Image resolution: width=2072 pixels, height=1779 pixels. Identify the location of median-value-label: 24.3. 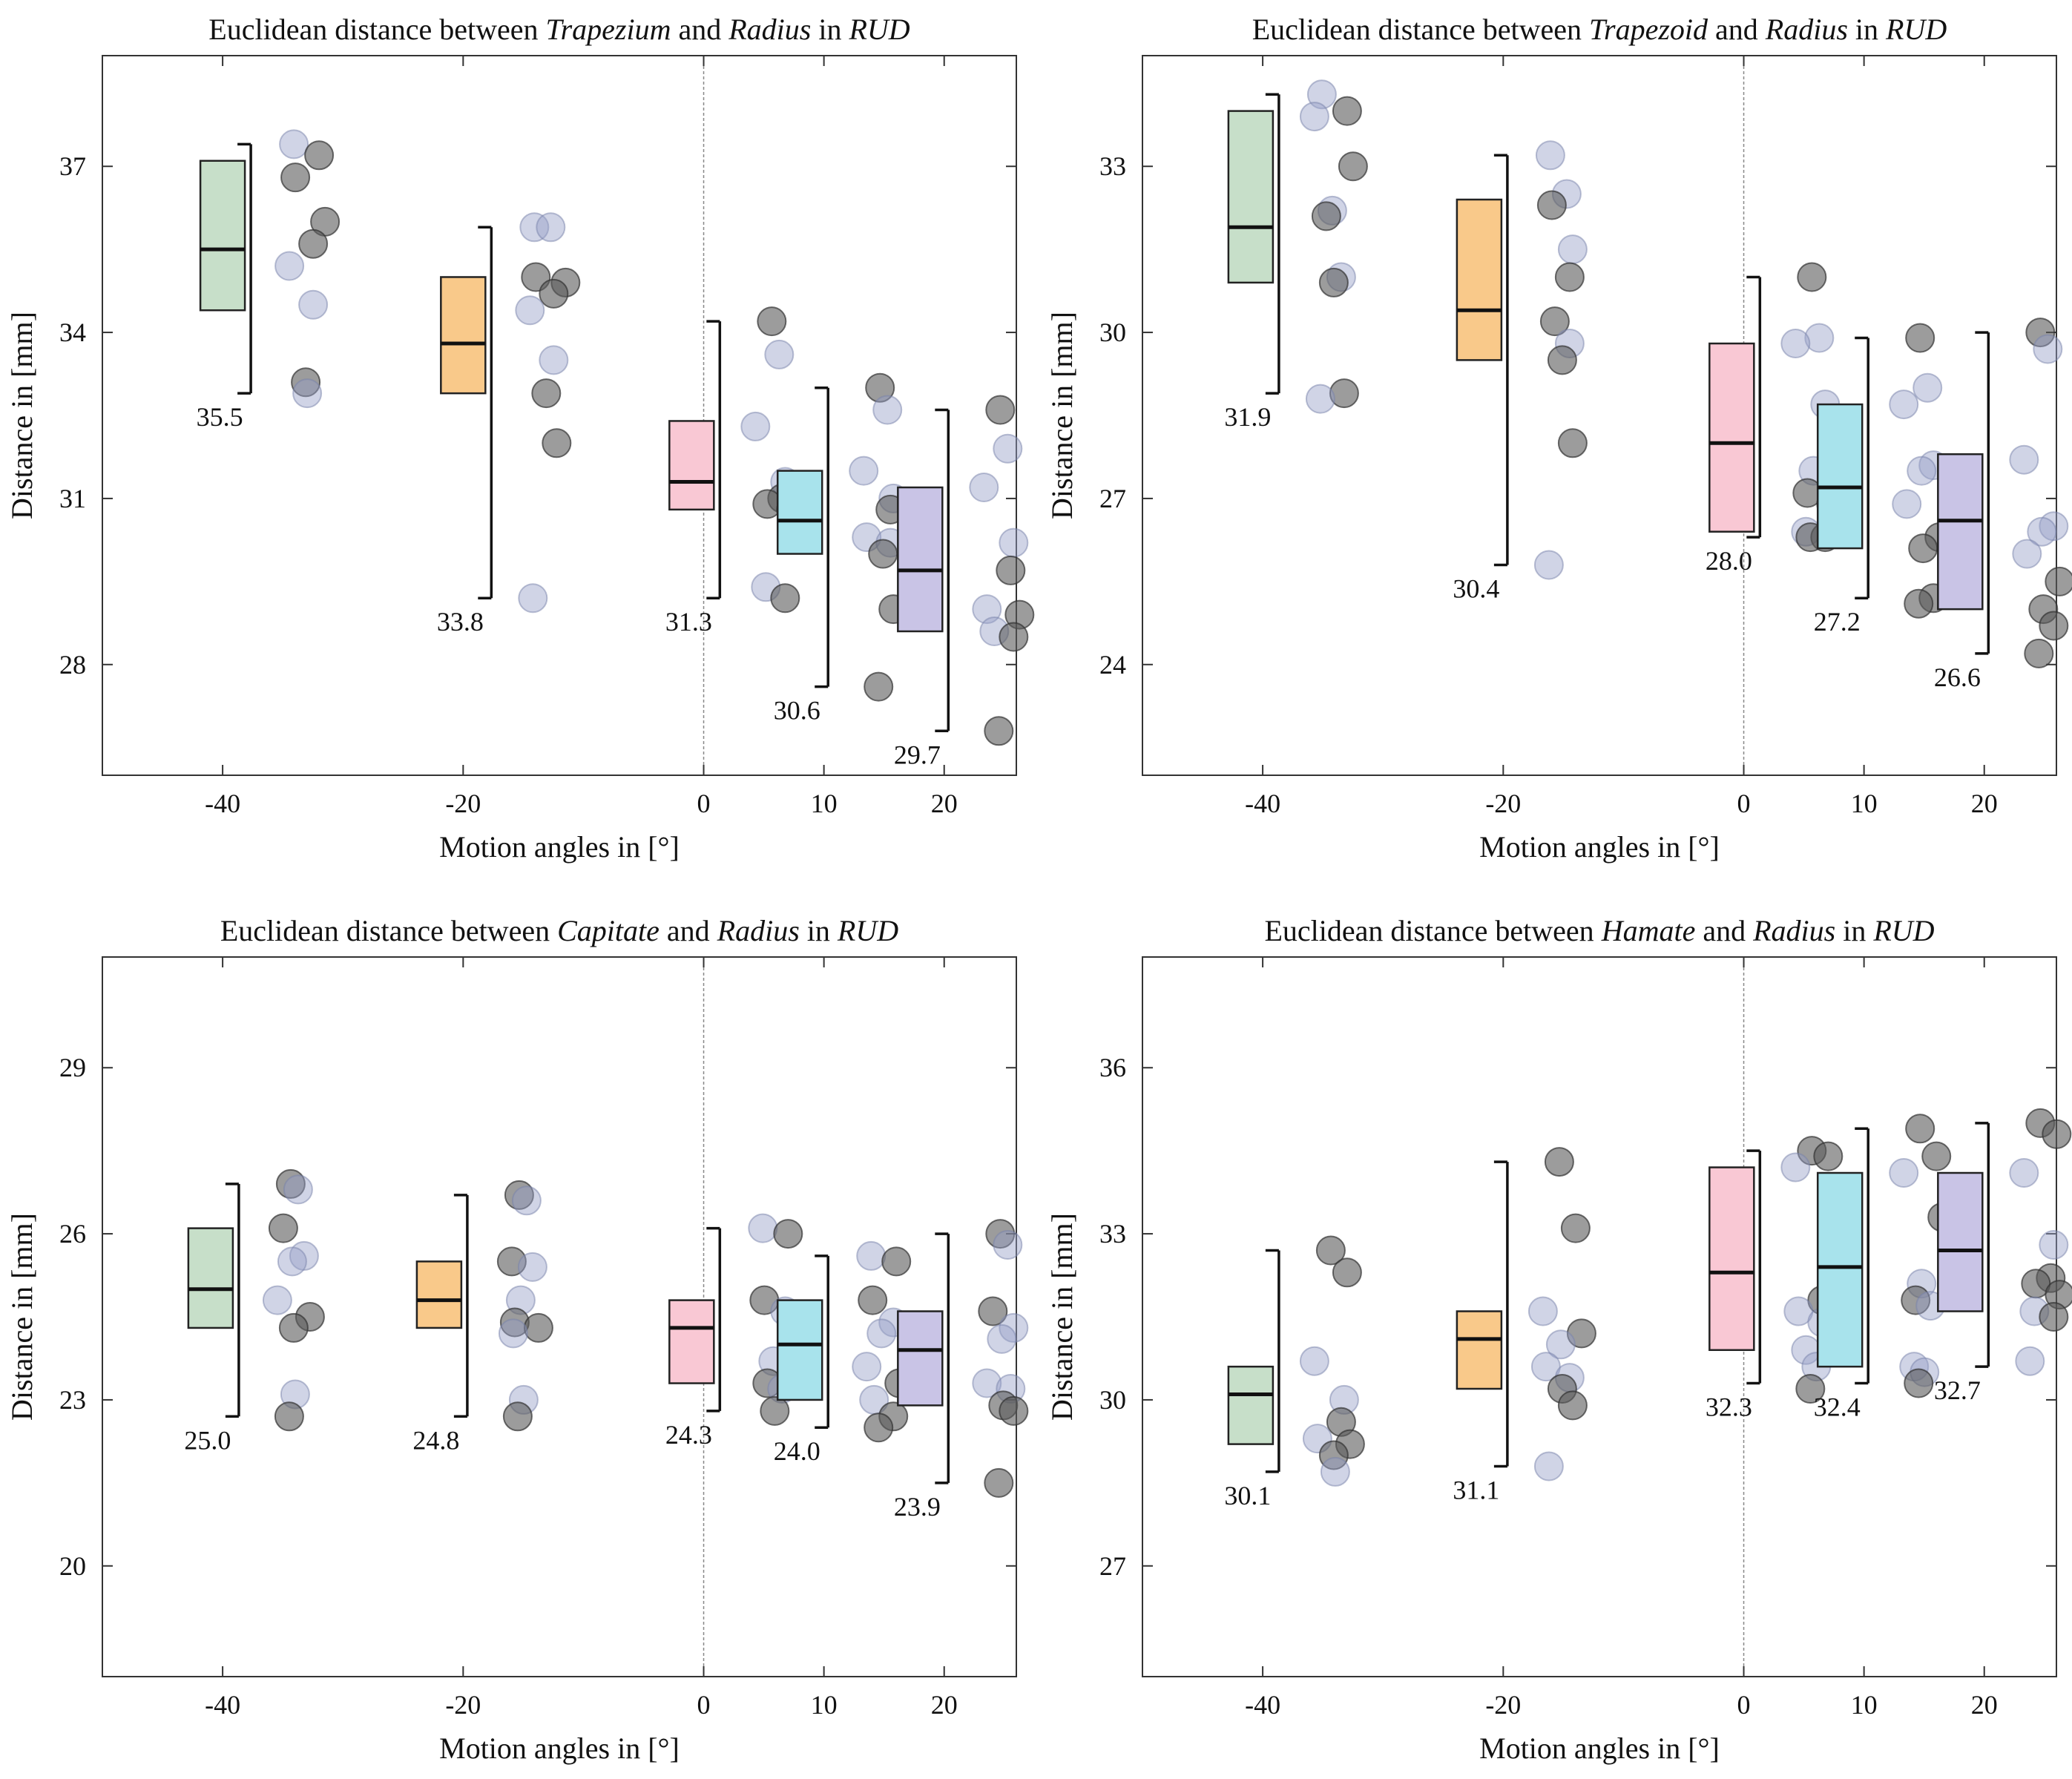
(688, 1435).